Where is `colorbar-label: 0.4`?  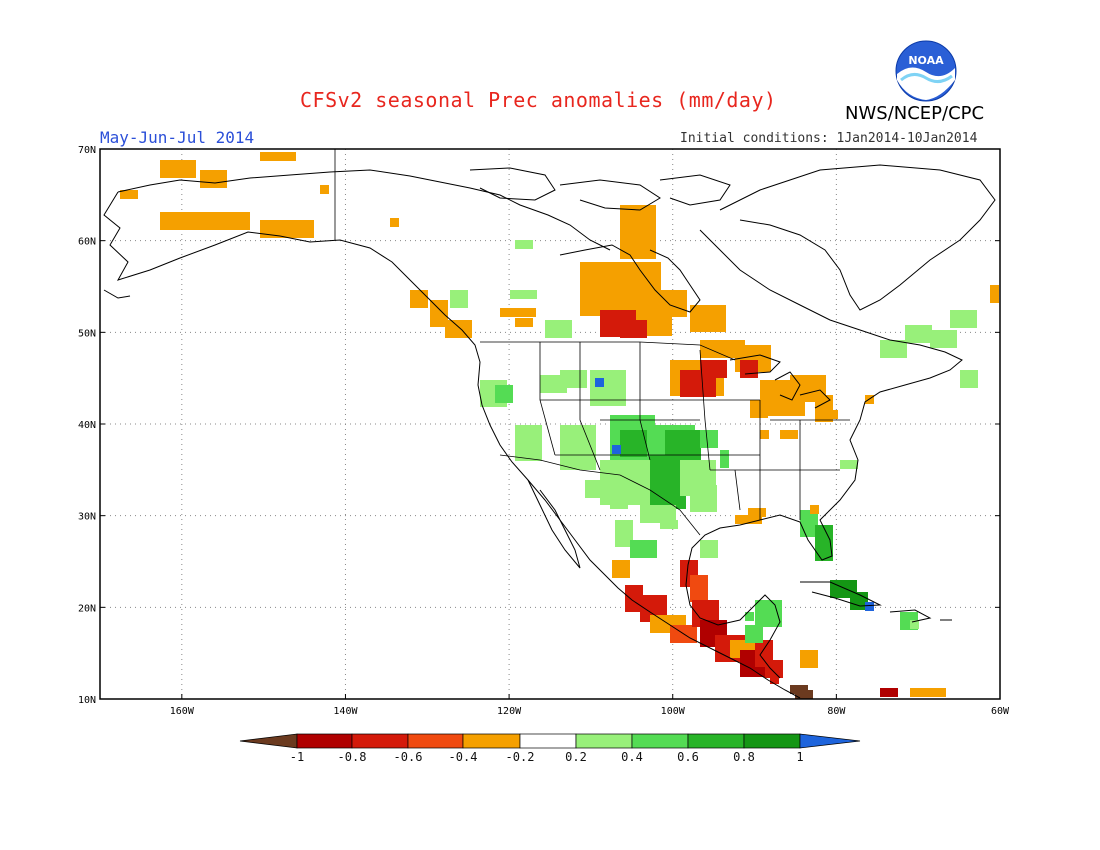
colorbar-label: 0.4 is located at coordinates (632, 757).